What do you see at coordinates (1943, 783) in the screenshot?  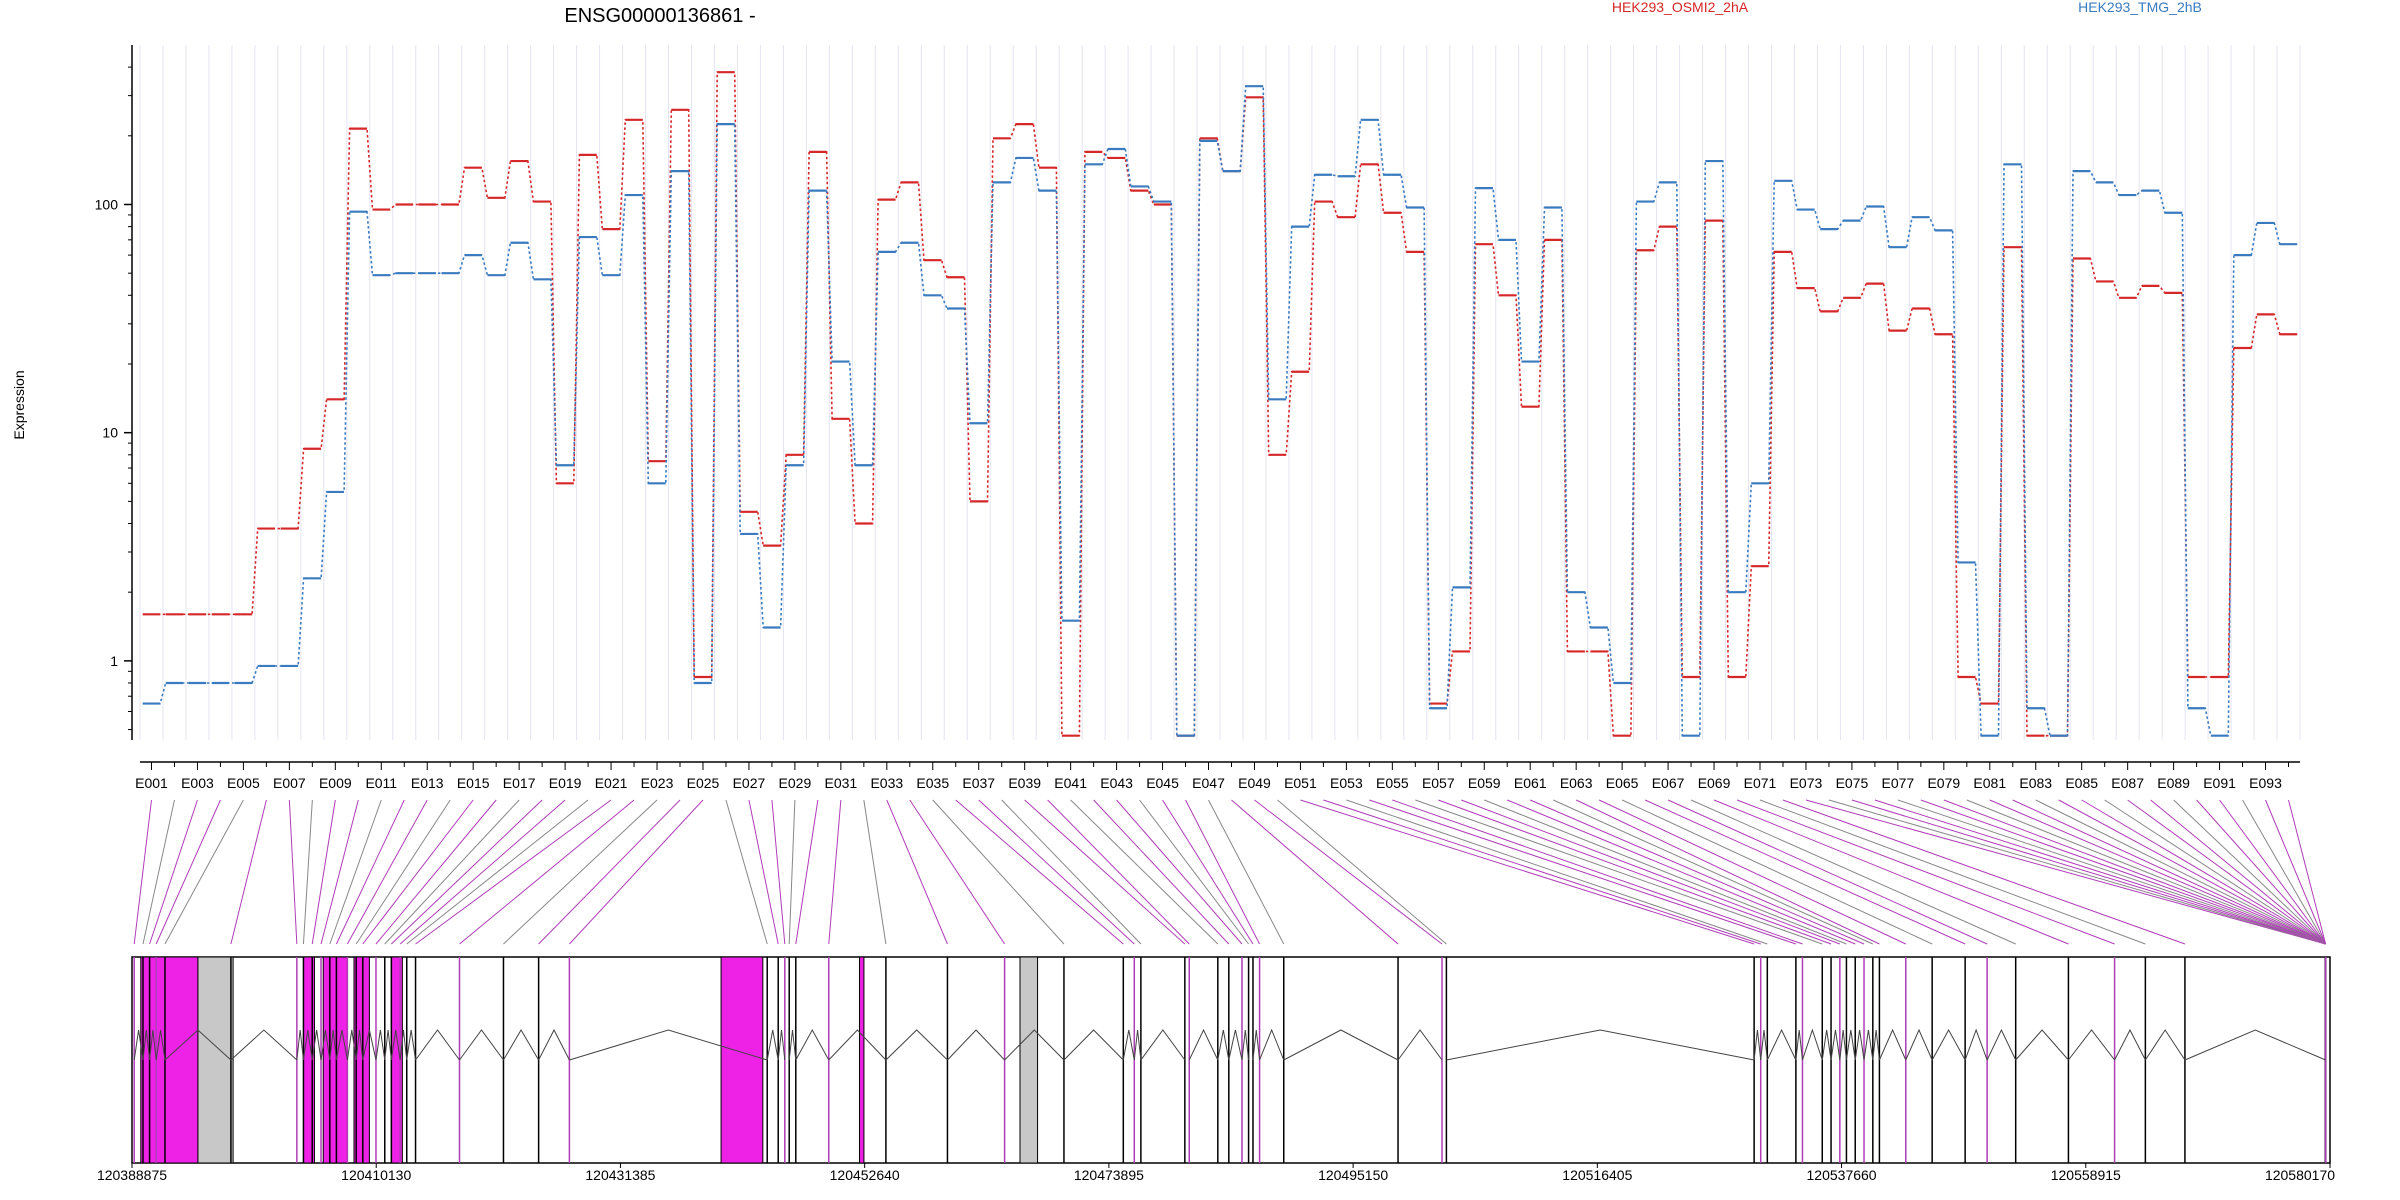 I see `x-tick-label: E079` at bounding box center [1943, 783].